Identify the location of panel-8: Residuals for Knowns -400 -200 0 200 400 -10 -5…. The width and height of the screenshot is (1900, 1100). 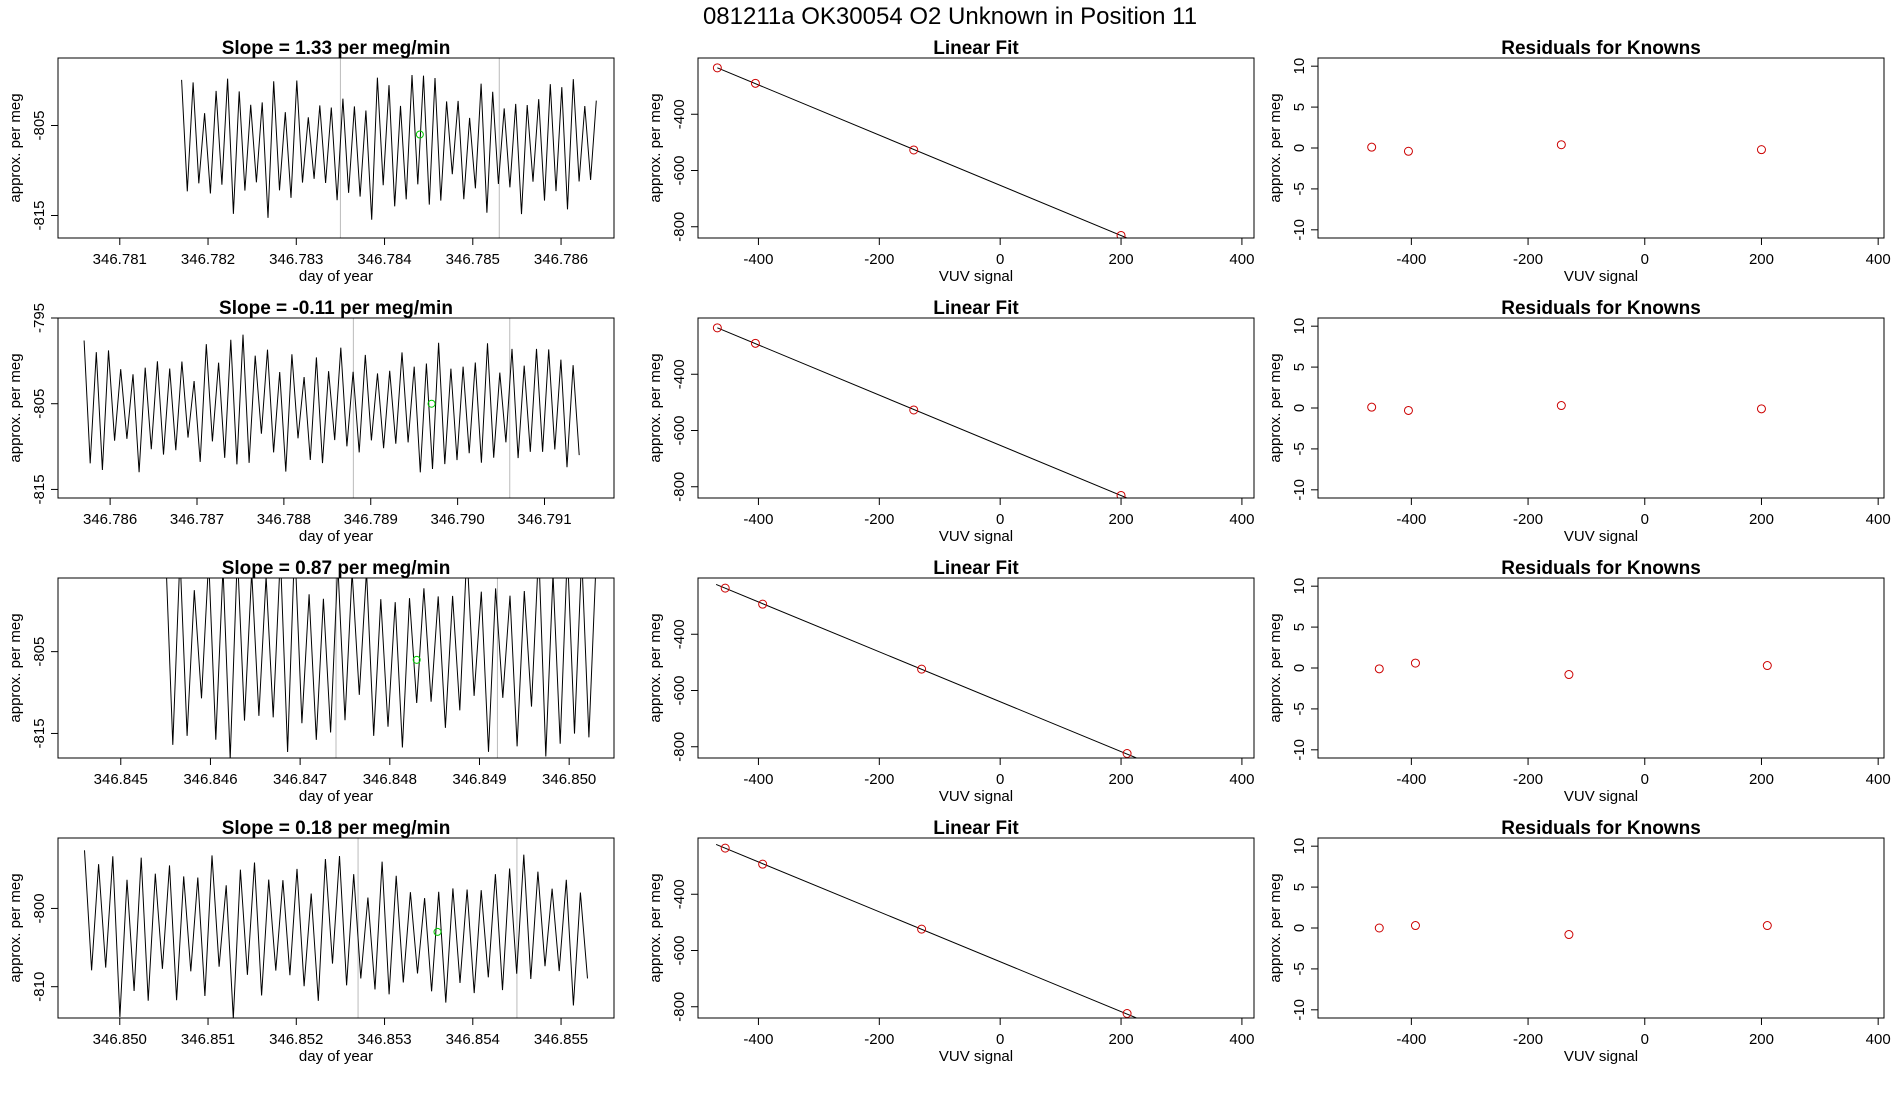
(1579, 681).